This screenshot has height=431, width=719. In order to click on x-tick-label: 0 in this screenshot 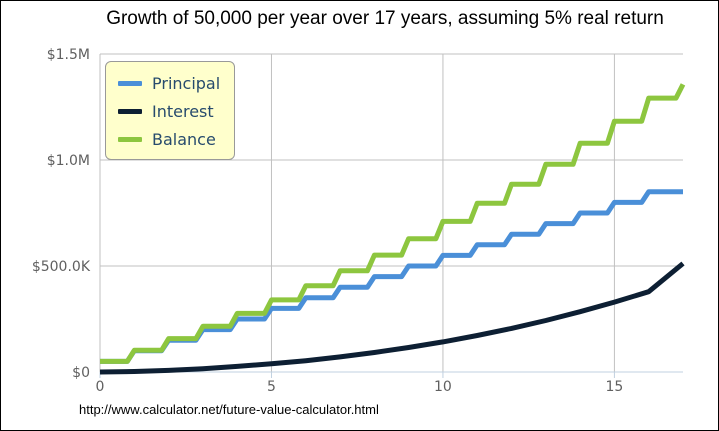, I will do `click(100, 387)`.